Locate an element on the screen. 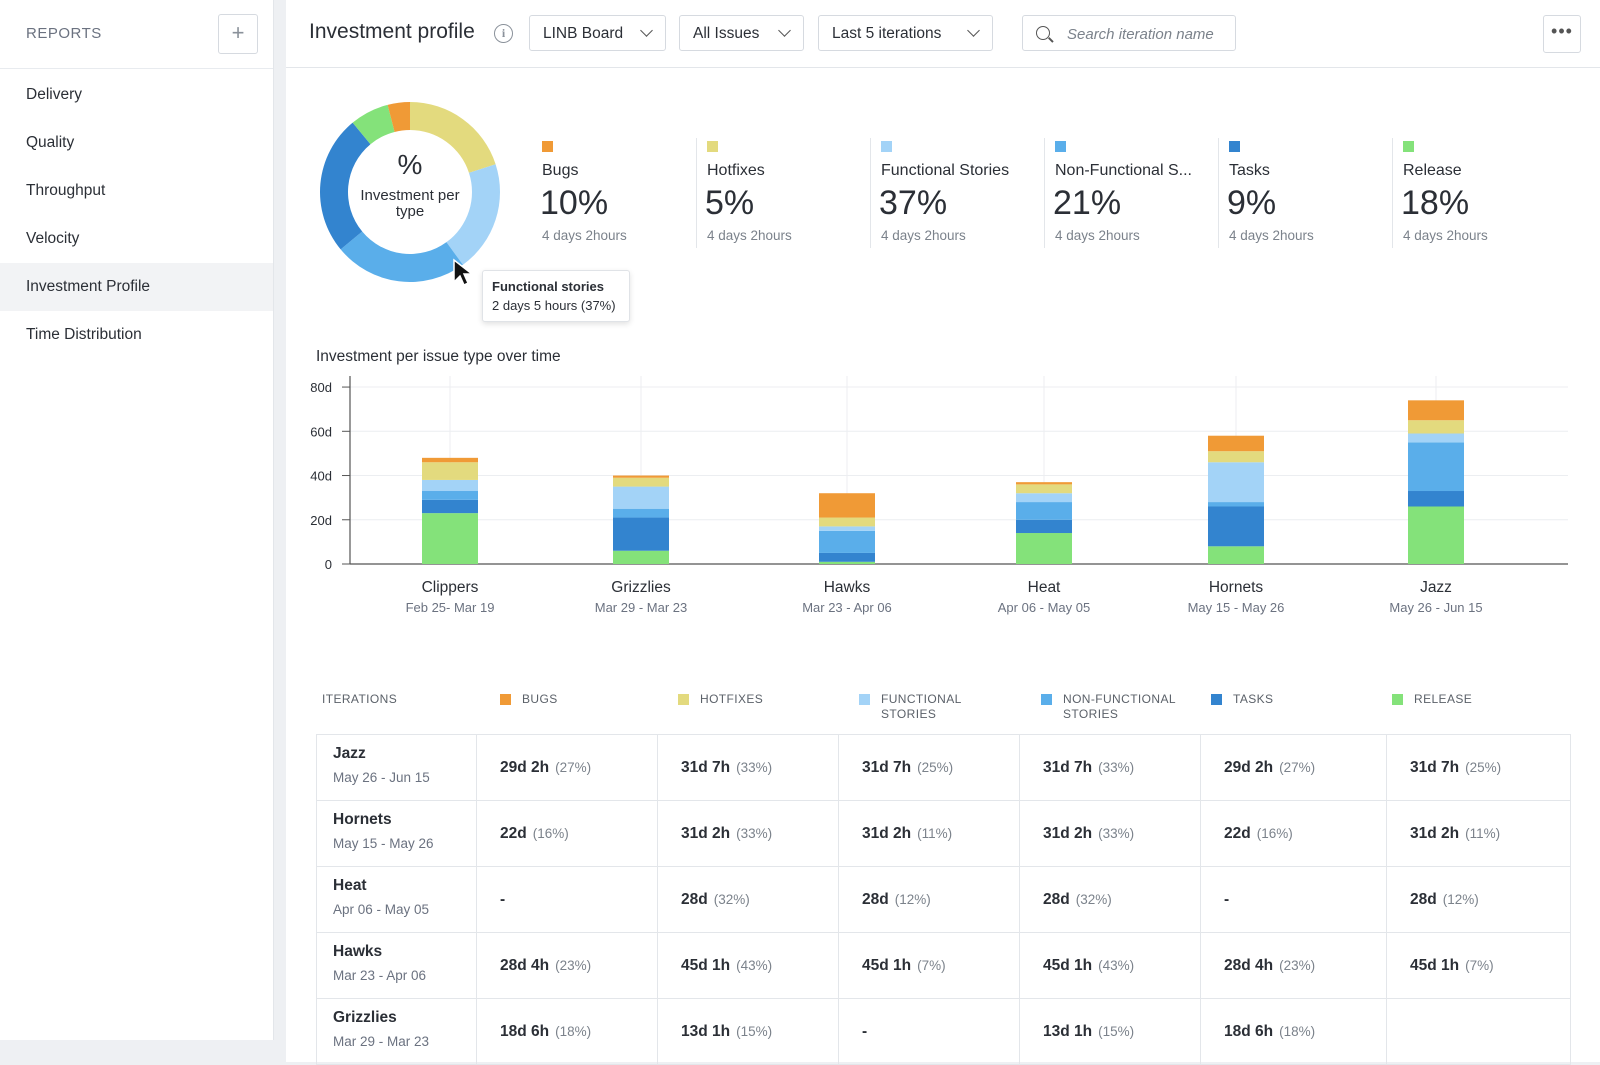 The width and height of the screenshot is (1600, 1065). issues-dropdown: All Issues is located at coordinates (741, 33).